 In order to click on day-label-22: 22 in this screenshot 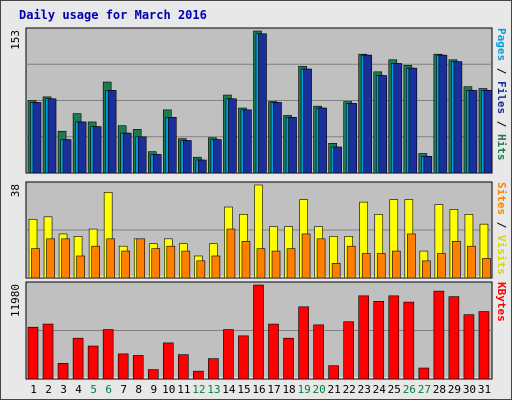, I will do `click(349, 389)`.